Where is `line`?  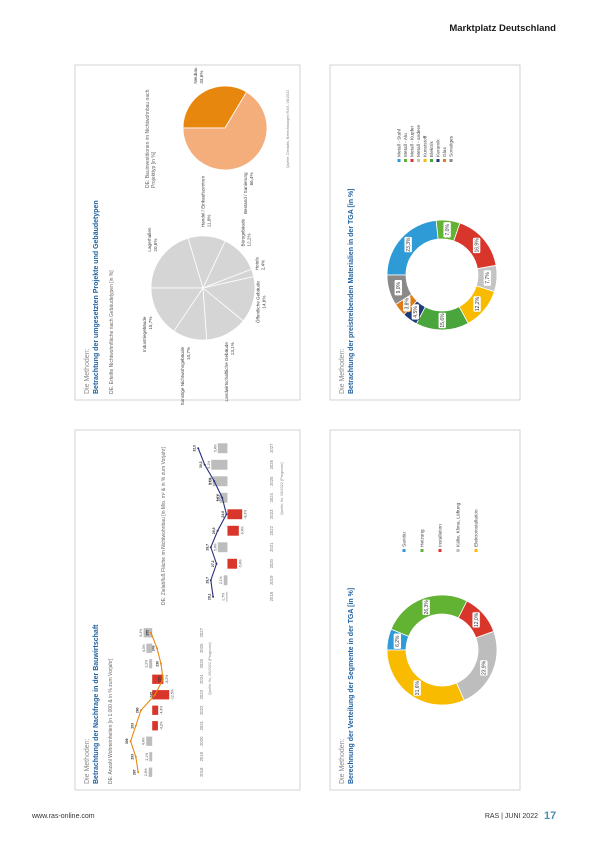
line is located at coordinates (147, 702).